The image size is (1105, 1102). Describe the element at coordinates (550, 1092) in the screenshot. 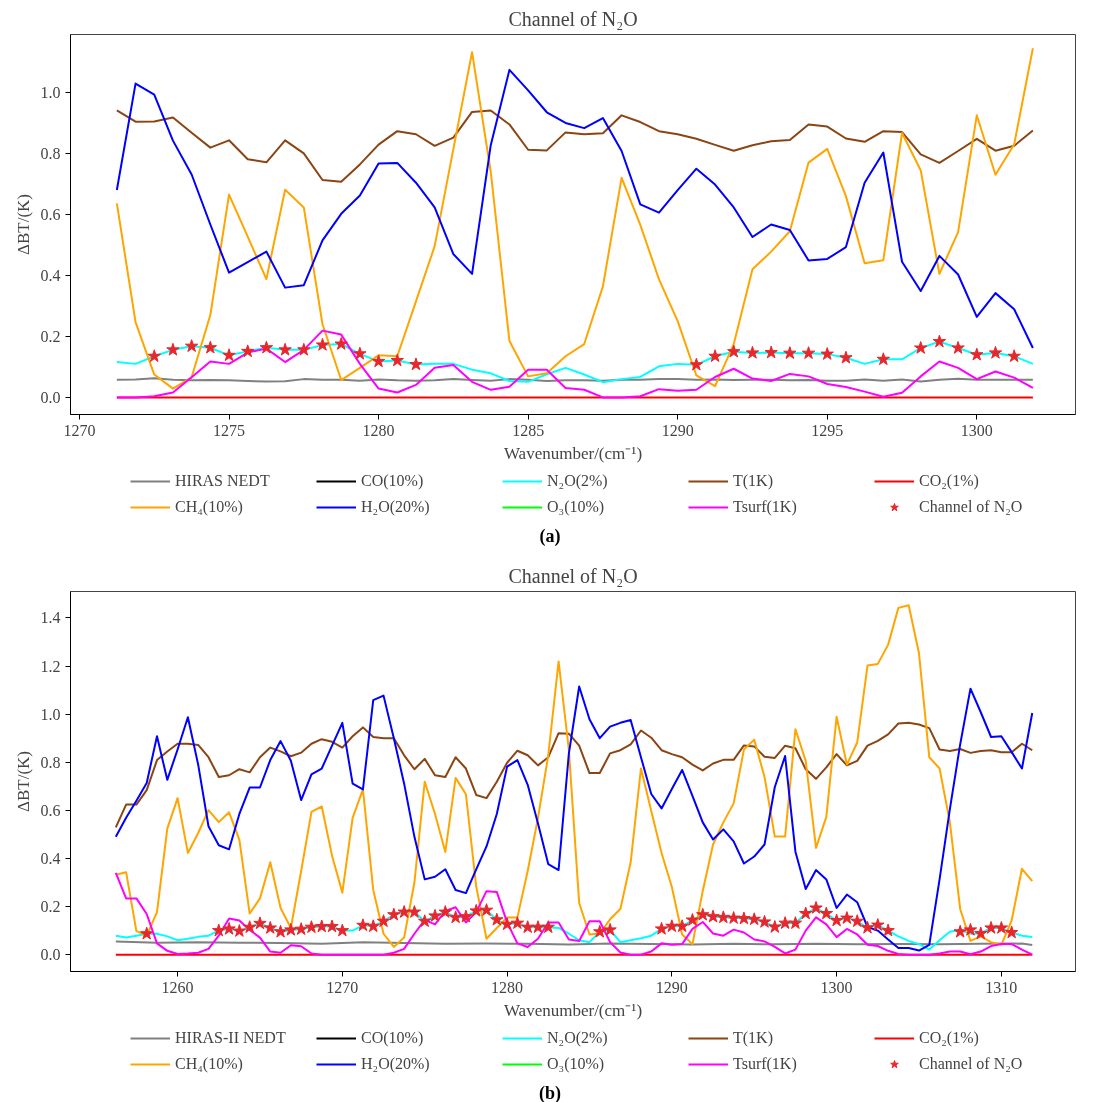

I see `text: (b)` at that location.